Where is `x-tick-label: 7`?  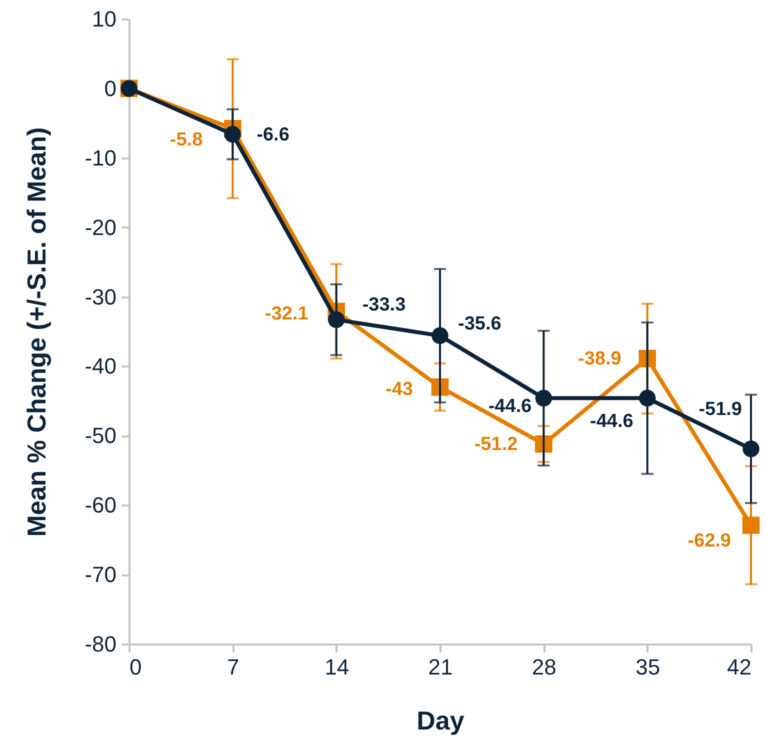
x-tick-label: 7 is located at coordinates (233, 667).